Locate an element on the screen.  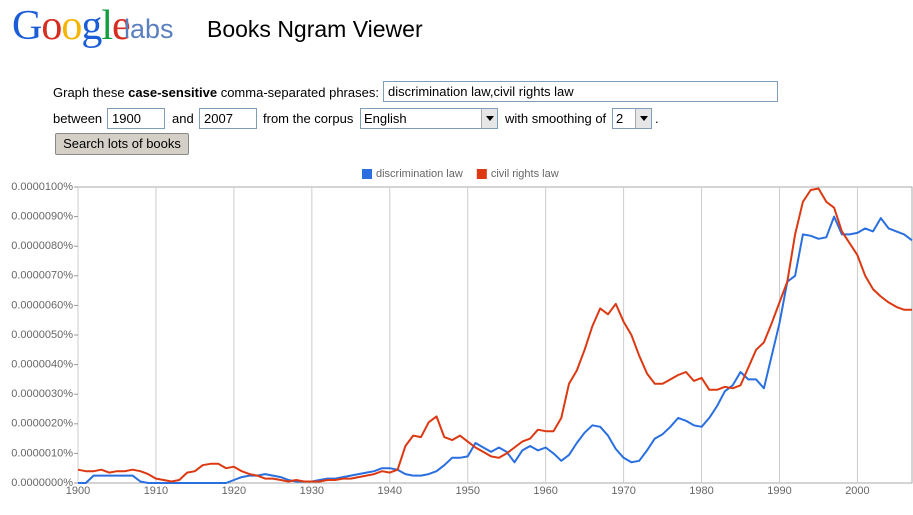
legend-label: discrimination law is located at coordinates (419, 174).